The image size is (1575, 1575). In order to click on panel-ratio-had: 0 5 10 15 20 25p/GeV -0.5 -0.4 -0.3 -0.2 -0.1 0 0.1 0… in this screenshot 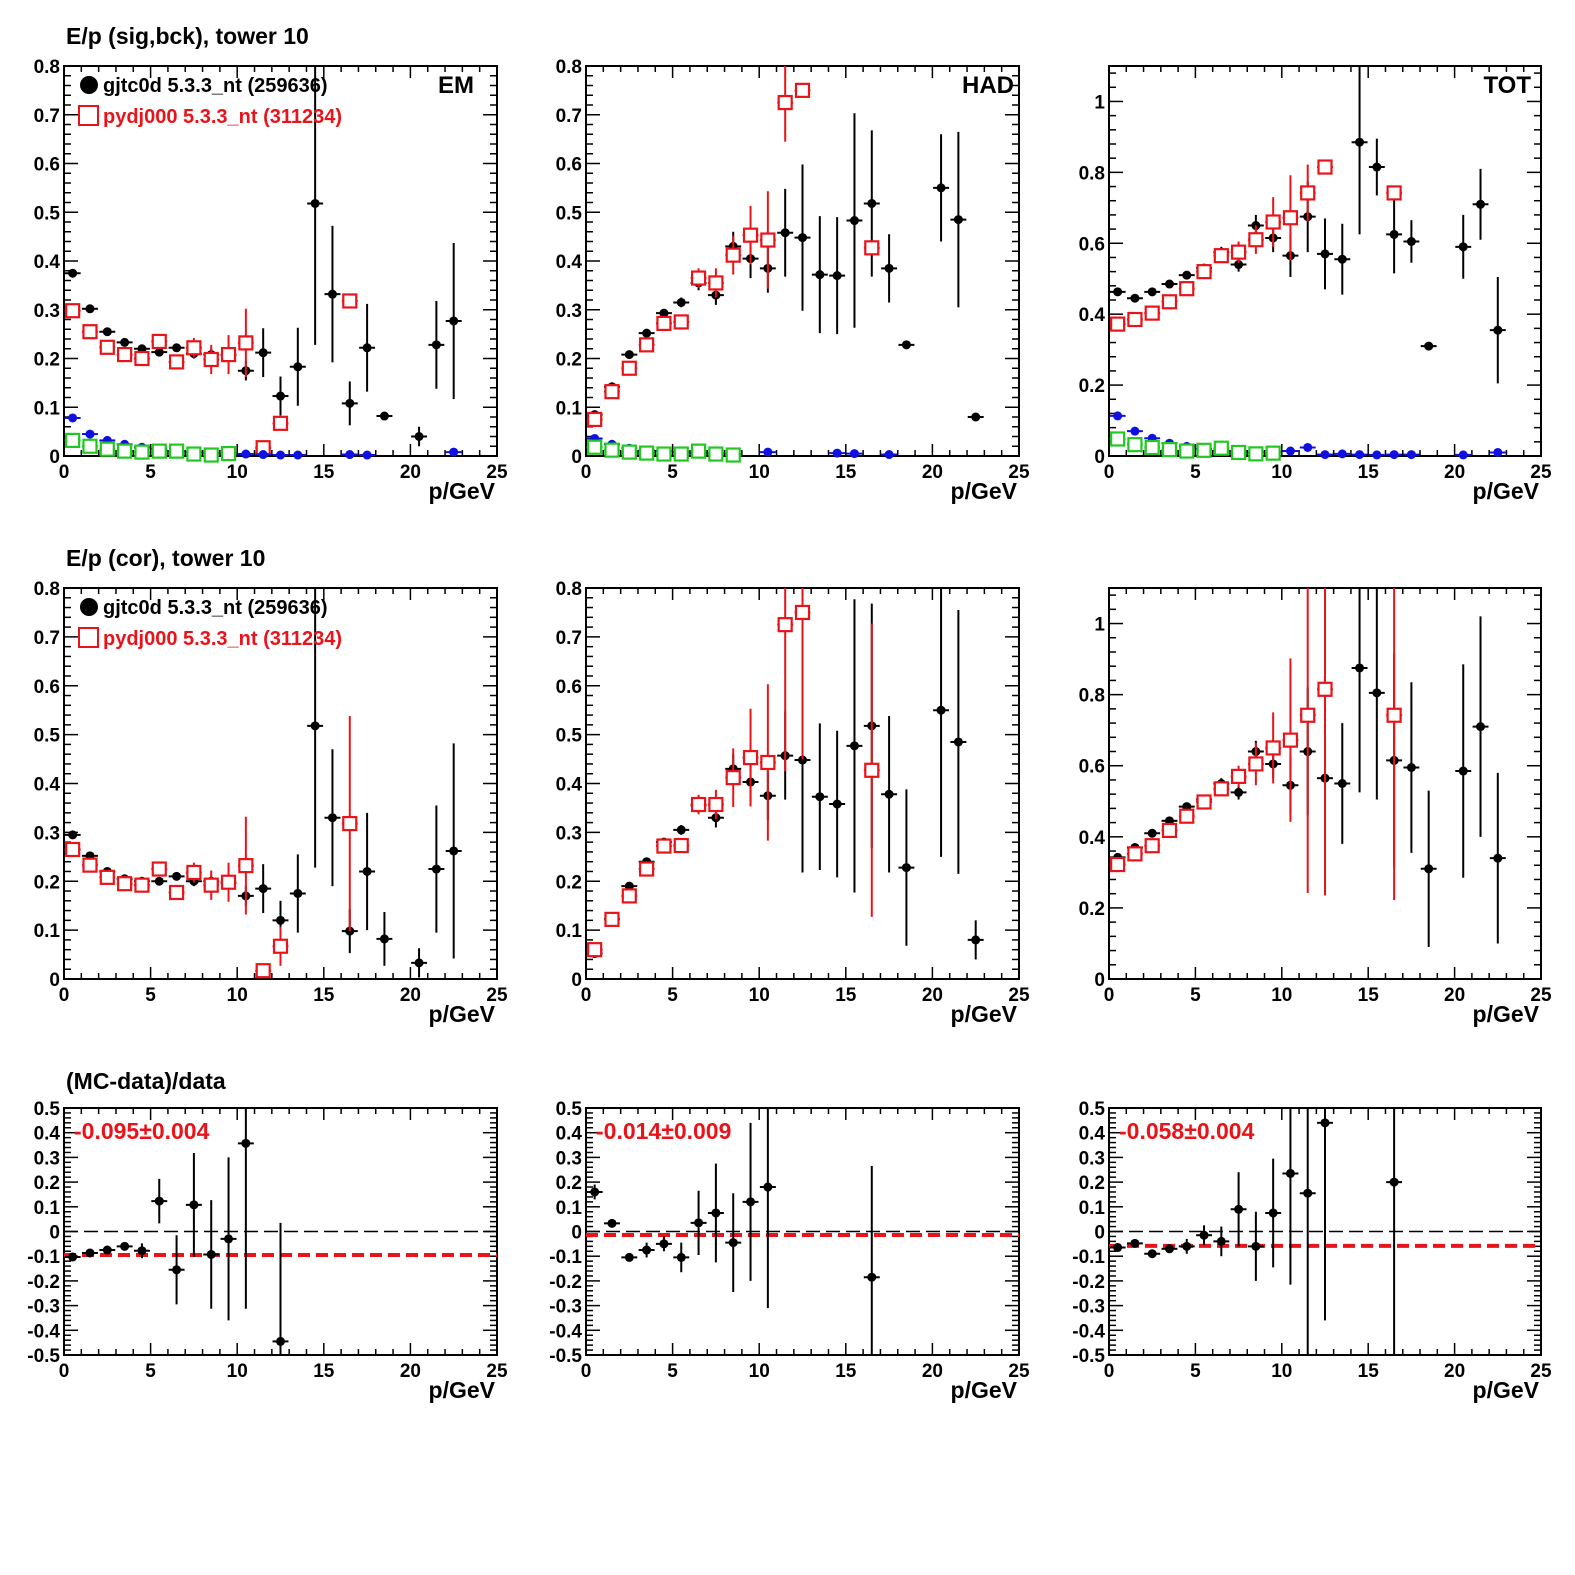, I will do `click(789, 1251)`.